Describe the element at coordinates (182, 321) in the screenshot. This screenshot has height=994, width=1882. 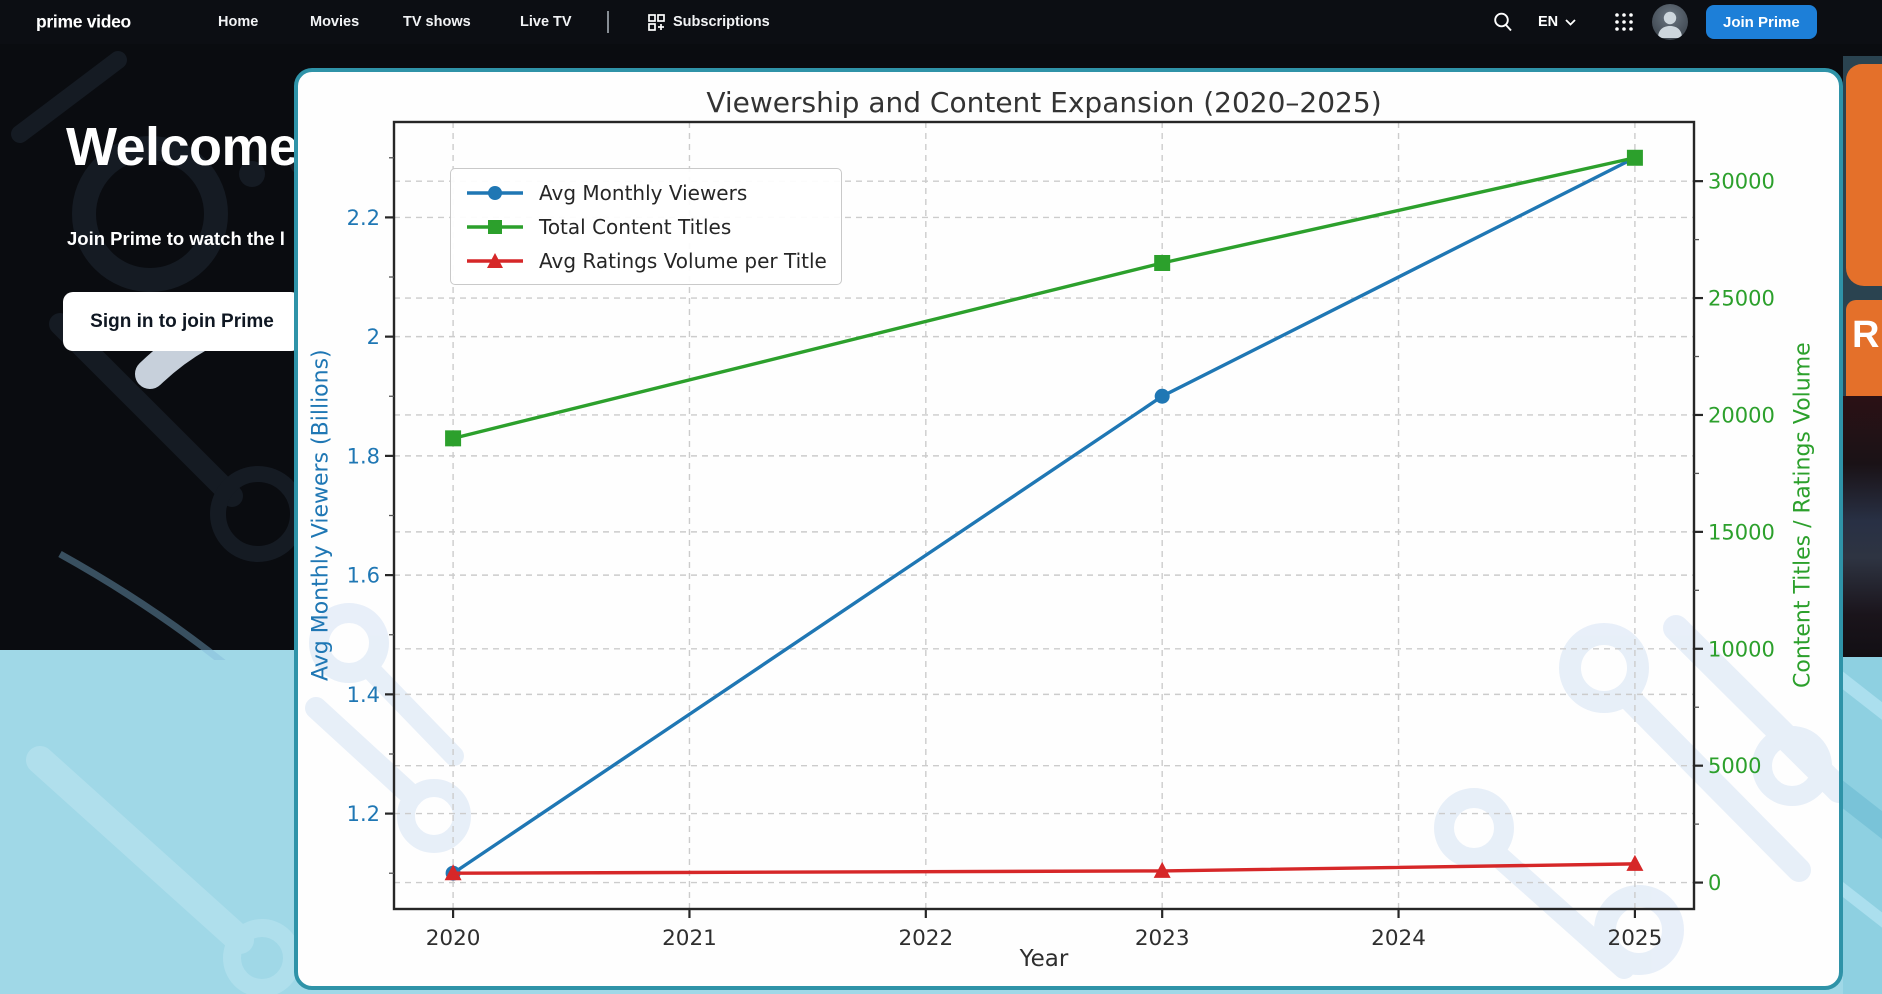
I see `sign-in-button: Sign in to join Prime` at that location.